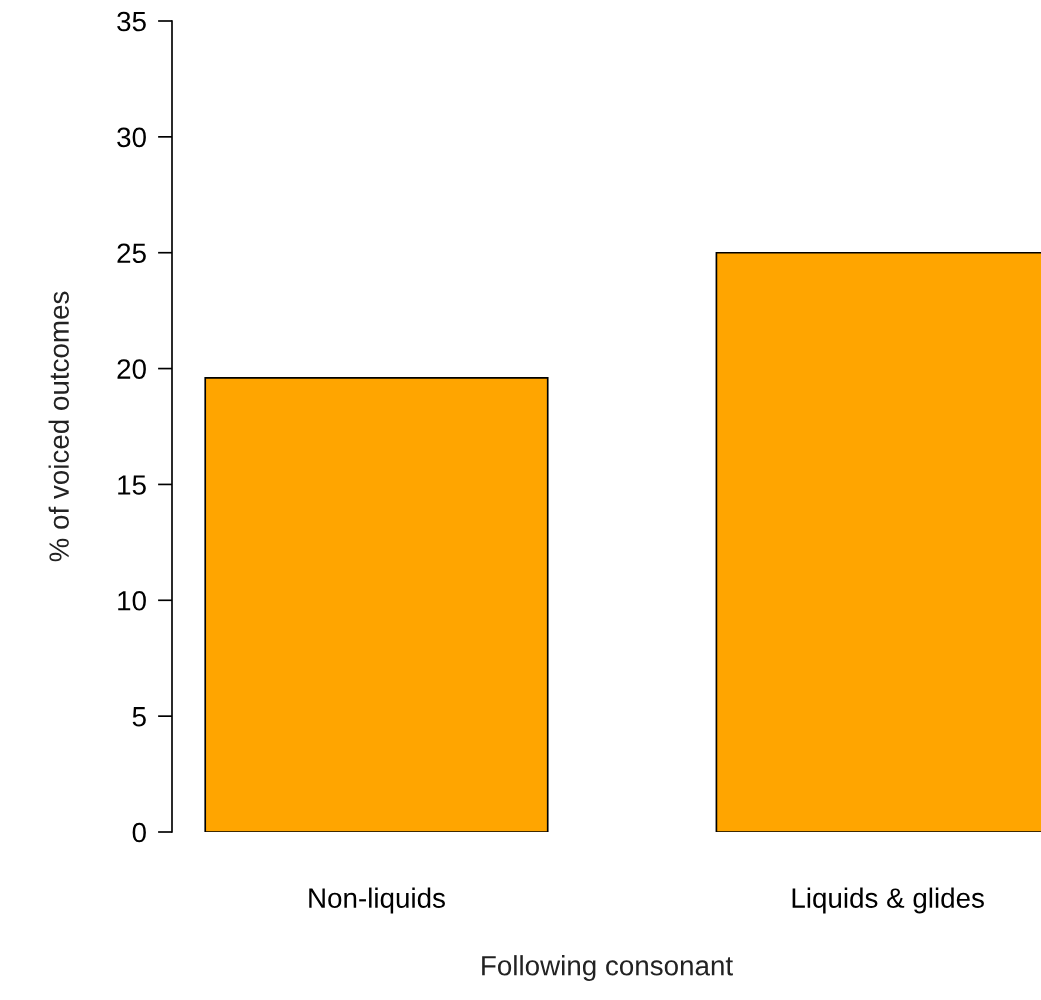 This screenshot has height=1000, width=1041. Describe the element at coordinates (888, 900) in the screenshot. I see `x-tick-label: Liquids & glides` at that location.